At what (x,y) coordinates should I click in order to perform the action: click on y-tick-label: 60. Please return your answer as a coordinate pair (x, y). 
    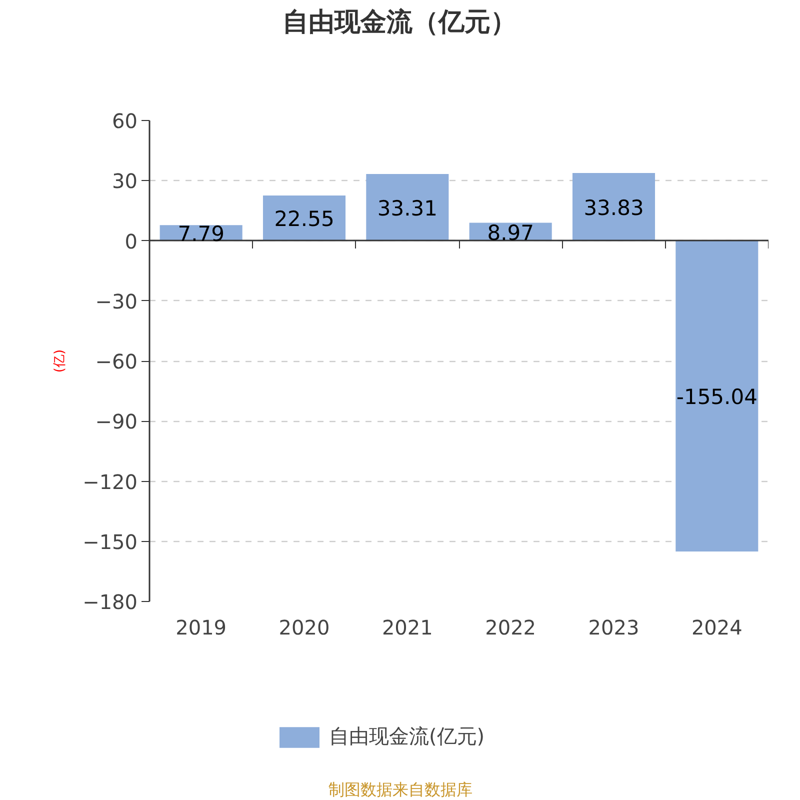
    Looking at the image, I should click on (125, 121).